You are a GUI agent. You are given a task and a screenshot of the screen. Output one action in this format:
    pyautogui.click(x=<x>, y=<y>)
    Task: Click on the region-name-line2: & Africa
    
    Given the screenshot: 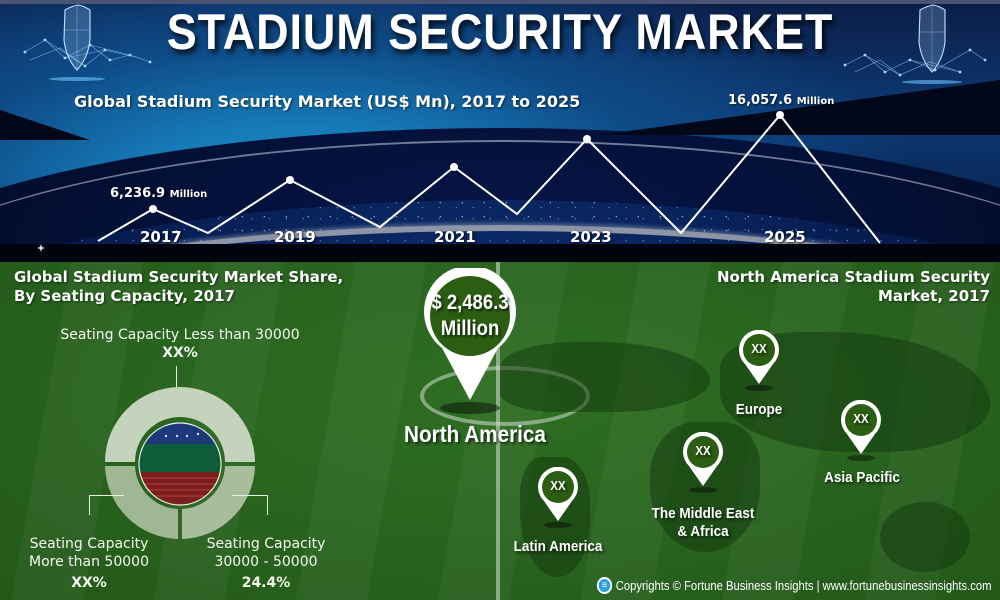 What is the action you would take?
    pyautogui.click(x=703, y=531)
    